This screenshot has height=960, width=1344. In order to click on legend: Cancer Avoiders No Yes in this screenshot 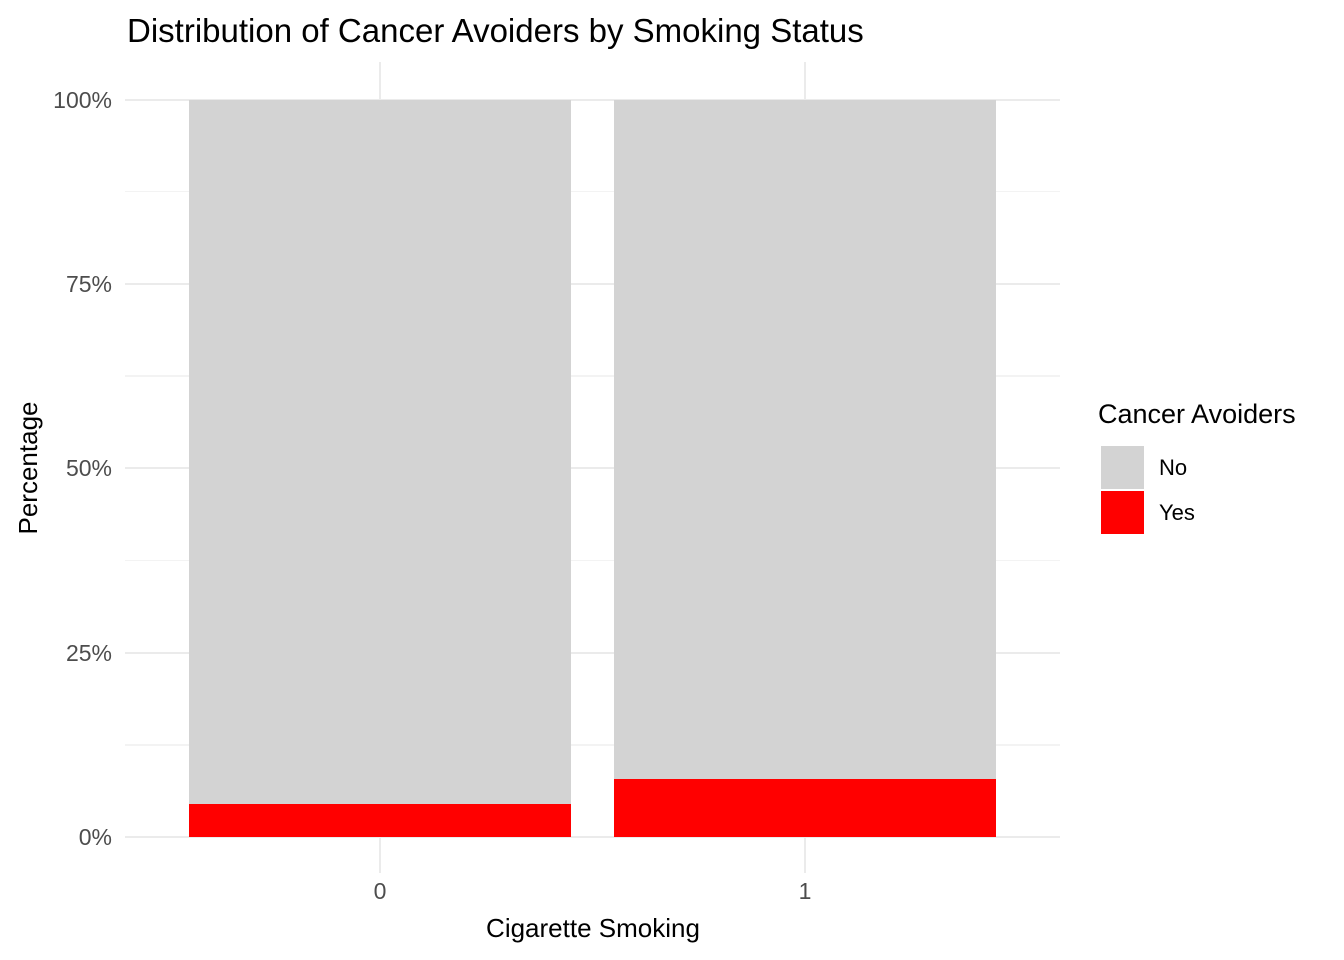, I will do `click(1197, 467)`.